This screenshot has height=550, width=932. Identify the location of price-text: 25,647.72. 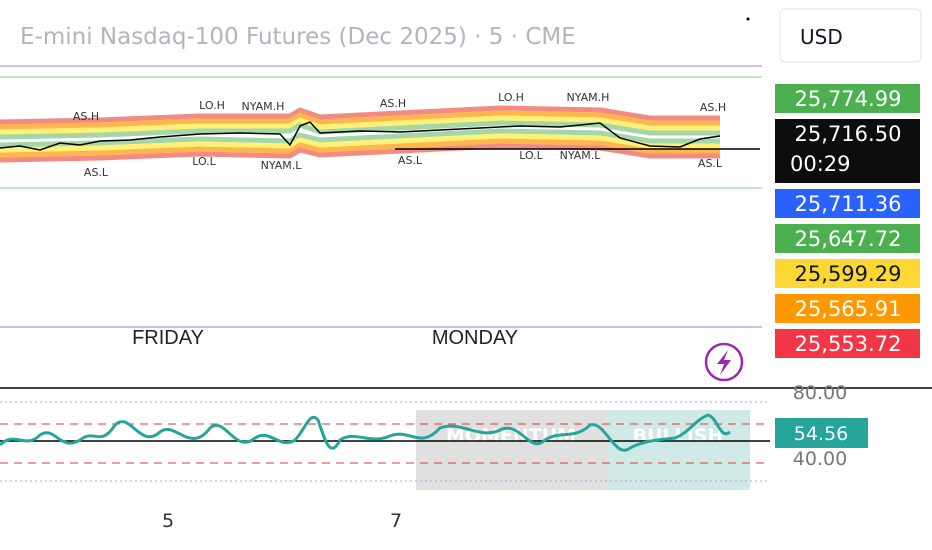
(848, 239).